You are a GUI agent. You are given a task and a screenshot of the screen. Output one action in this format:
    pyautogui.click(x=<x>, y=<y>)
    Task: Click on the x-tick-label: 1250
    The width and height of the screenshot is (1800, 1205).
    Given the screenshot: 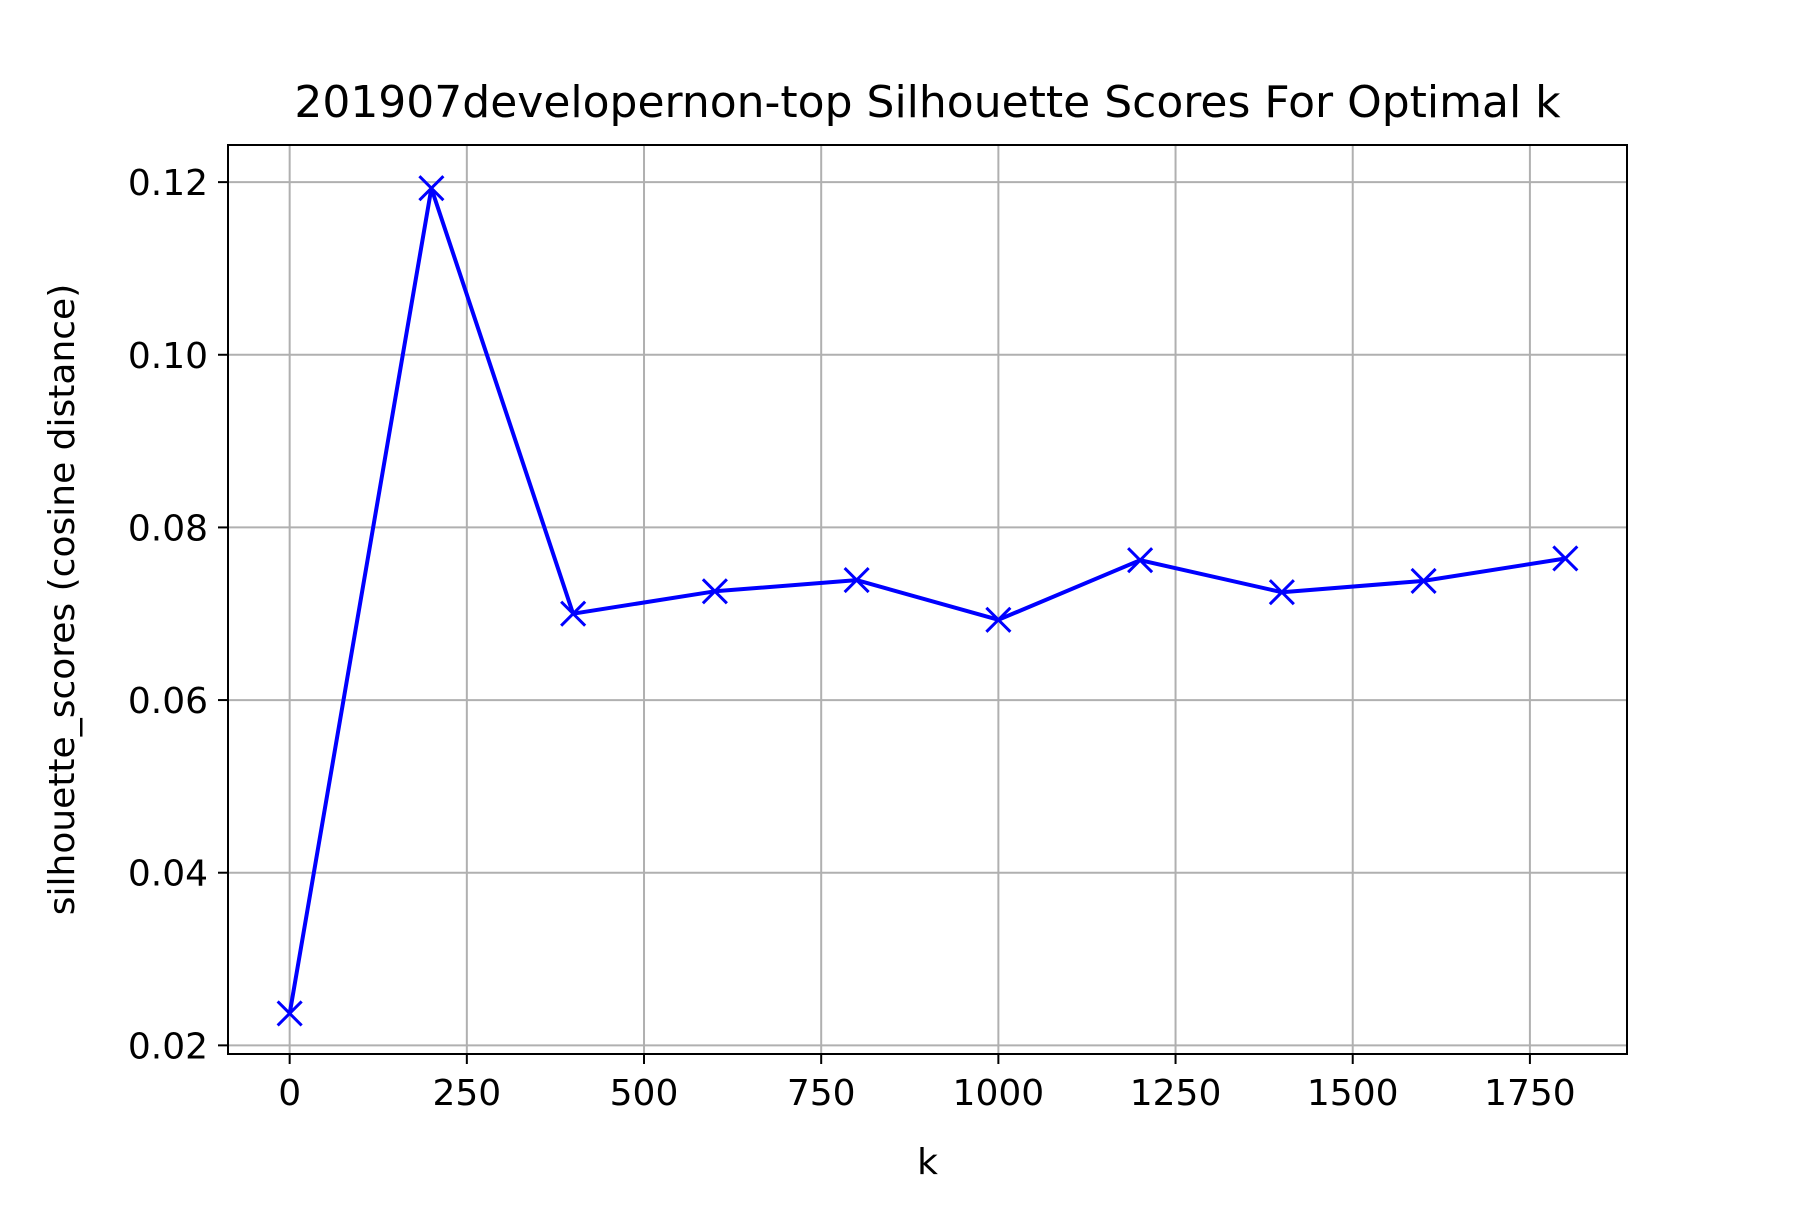 What is the action you would take?
    pyautogui.click(x=1176, y=1093)
    